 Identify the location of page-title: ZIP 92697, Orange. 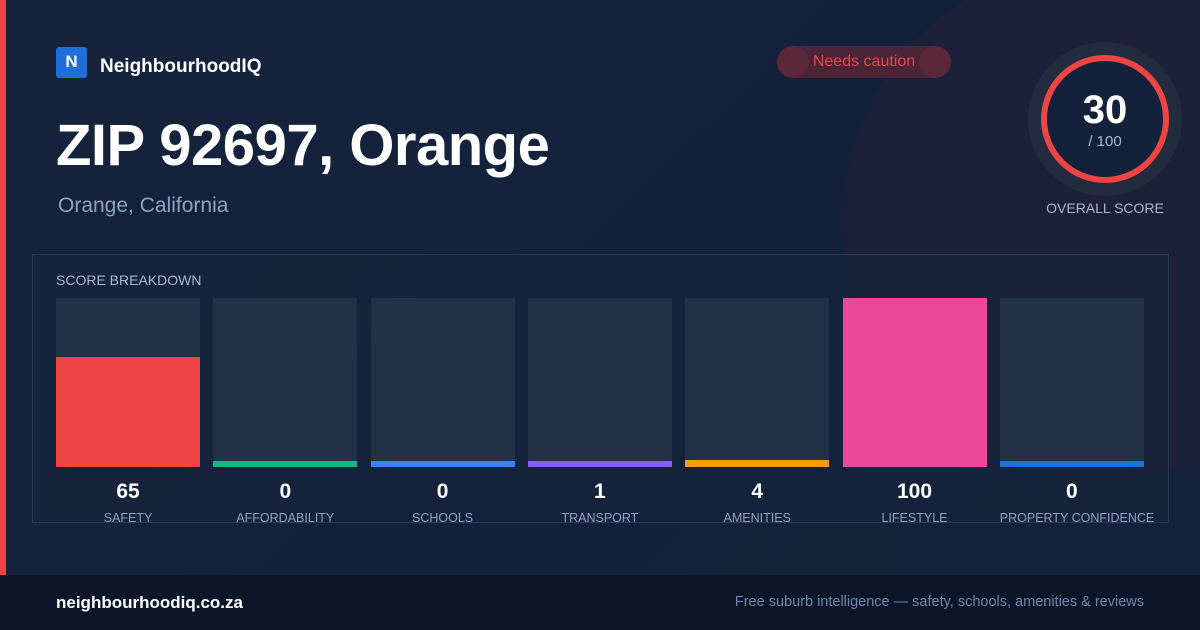
(303, 145).